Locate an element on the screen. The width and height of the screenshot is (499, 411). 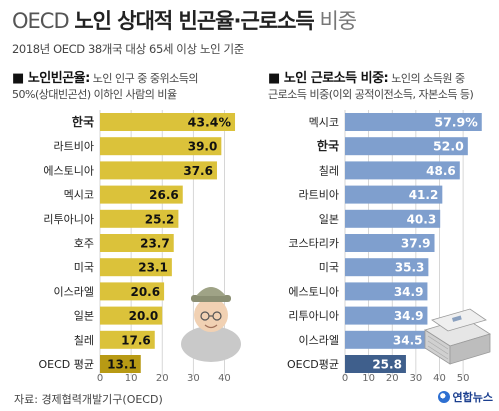
category-label: OECD 평균 is located at coordinates (67, 364).